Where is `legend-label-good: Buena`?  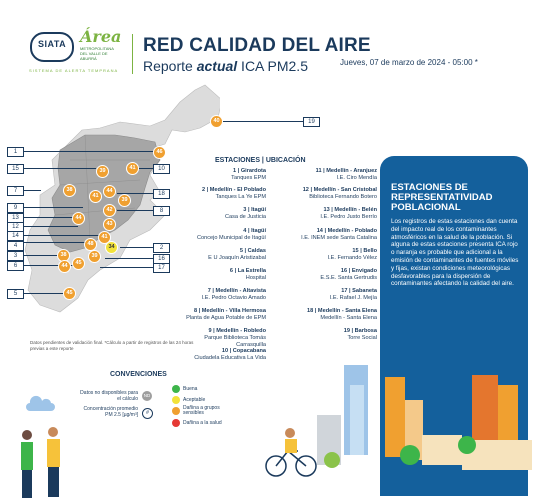
legend-label-good: Buena is located at coordinates (190, 389).